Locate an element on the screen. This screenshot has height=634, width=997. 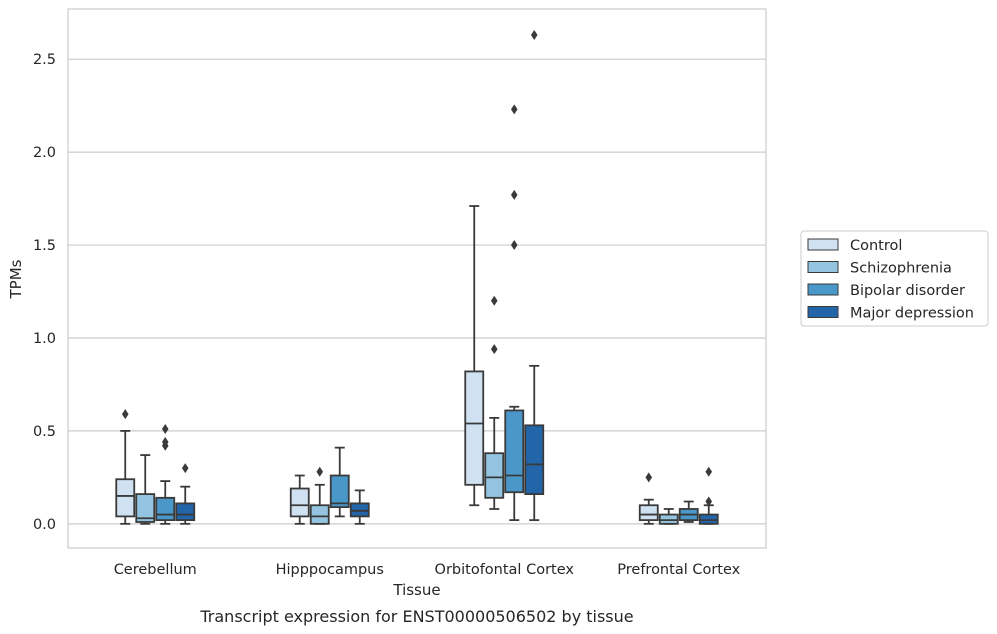
y-tick-label: 2.0 is located at coordinates (44, 153).